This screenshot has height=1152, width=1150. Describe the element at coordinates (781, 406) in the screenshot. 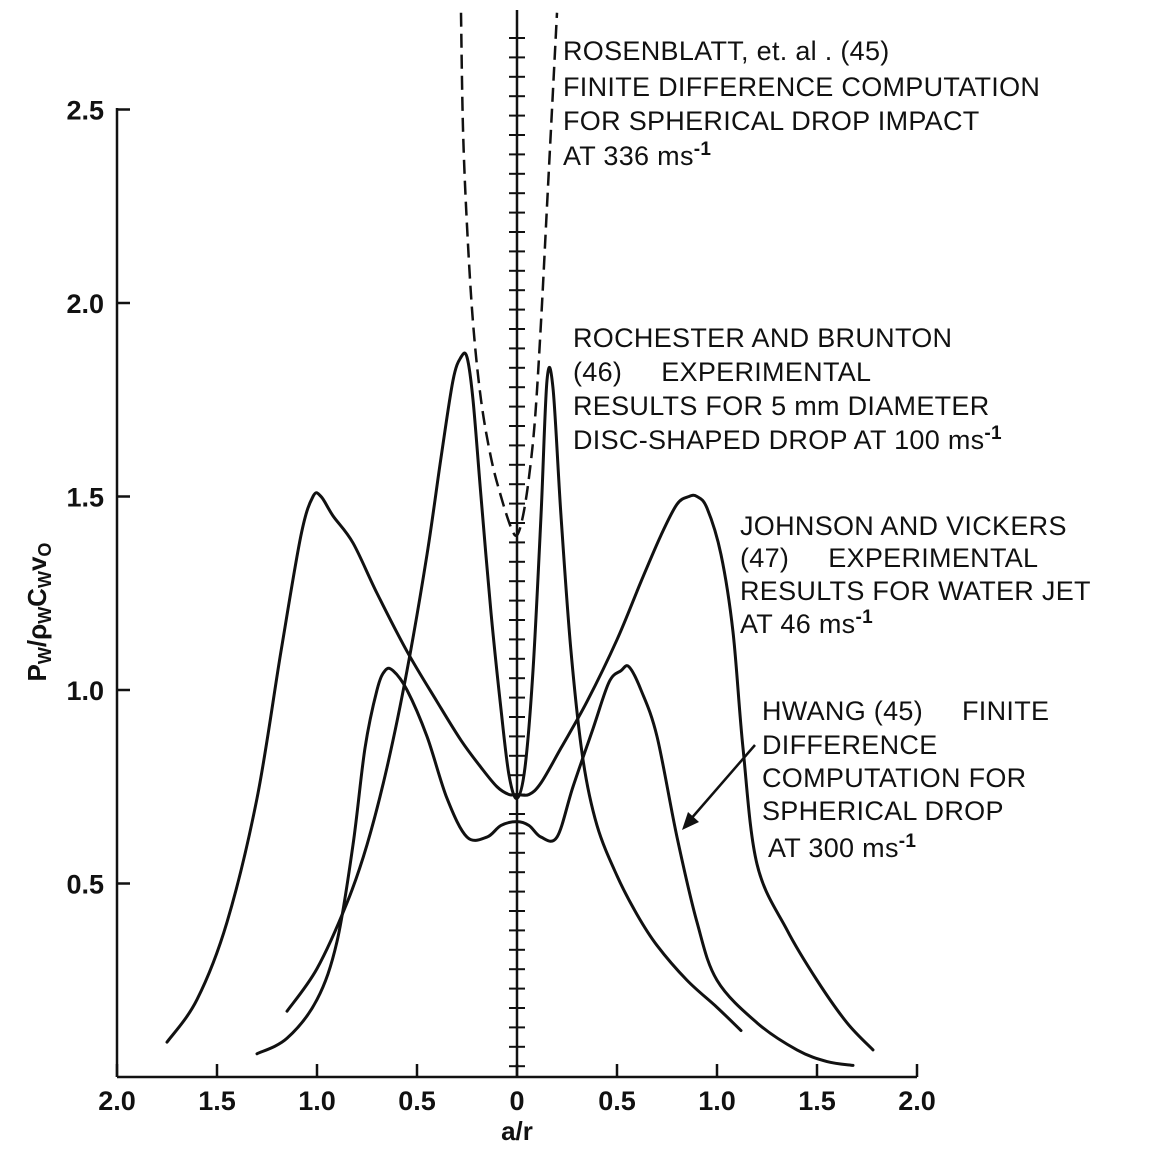

I see `annotation-line: RESULTS FOR 5 mm DIAMETER` at that location.